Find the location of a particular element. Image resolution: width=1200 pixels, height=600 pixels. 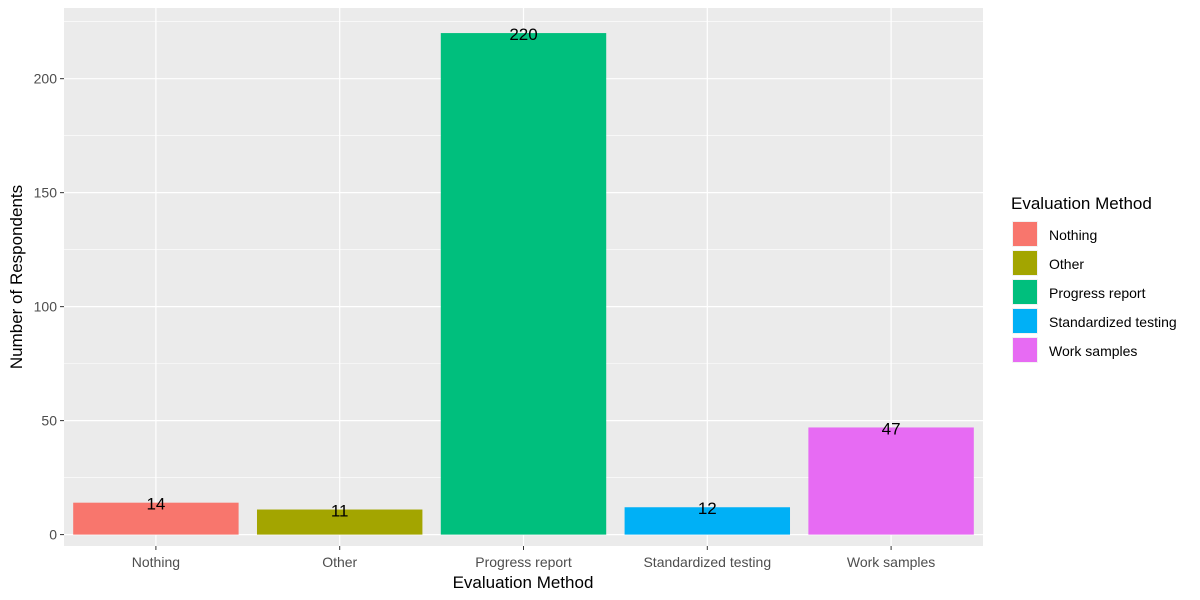

bar-progress-report is located at coordinates (523, 284).